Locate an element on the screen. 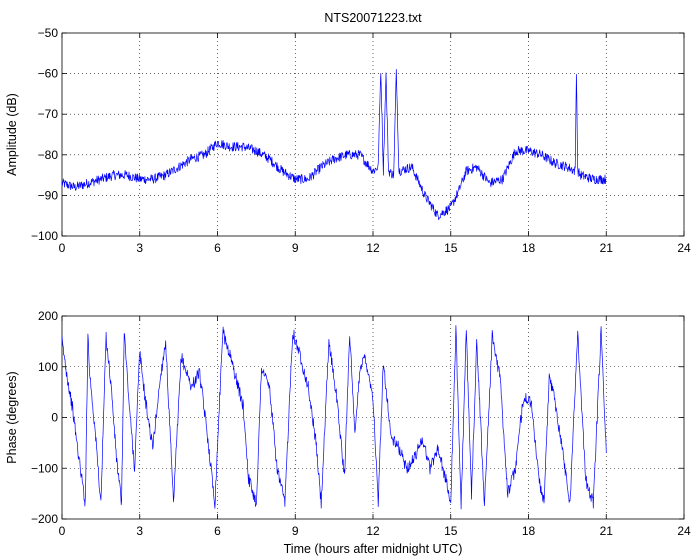  amplitude-chart-title: NTS20071223.txt is located at coordinates (373, 18).